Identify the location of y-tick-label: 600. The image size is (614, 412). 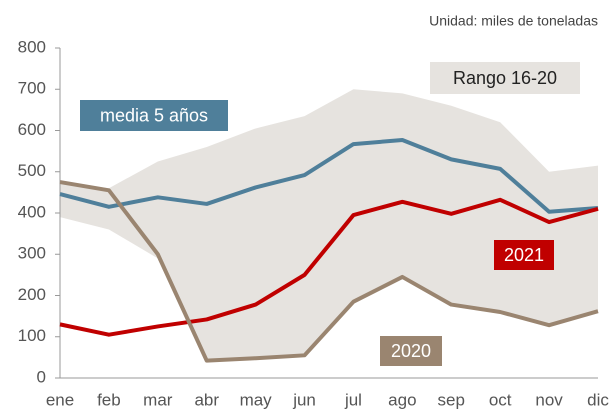
(32, 129).